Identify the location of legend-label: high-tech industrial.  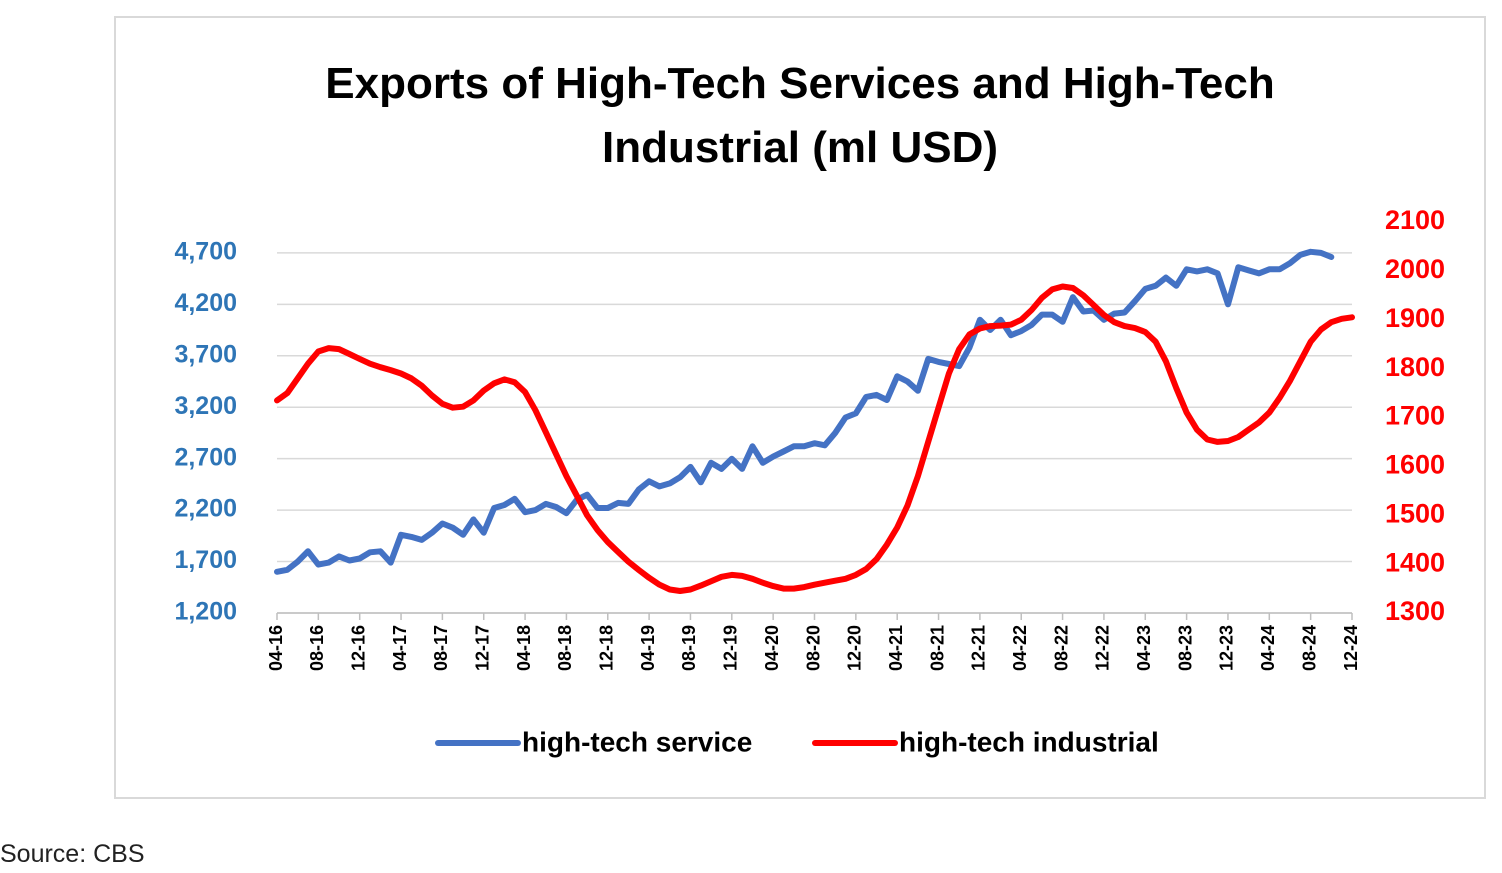
(1029, 741).